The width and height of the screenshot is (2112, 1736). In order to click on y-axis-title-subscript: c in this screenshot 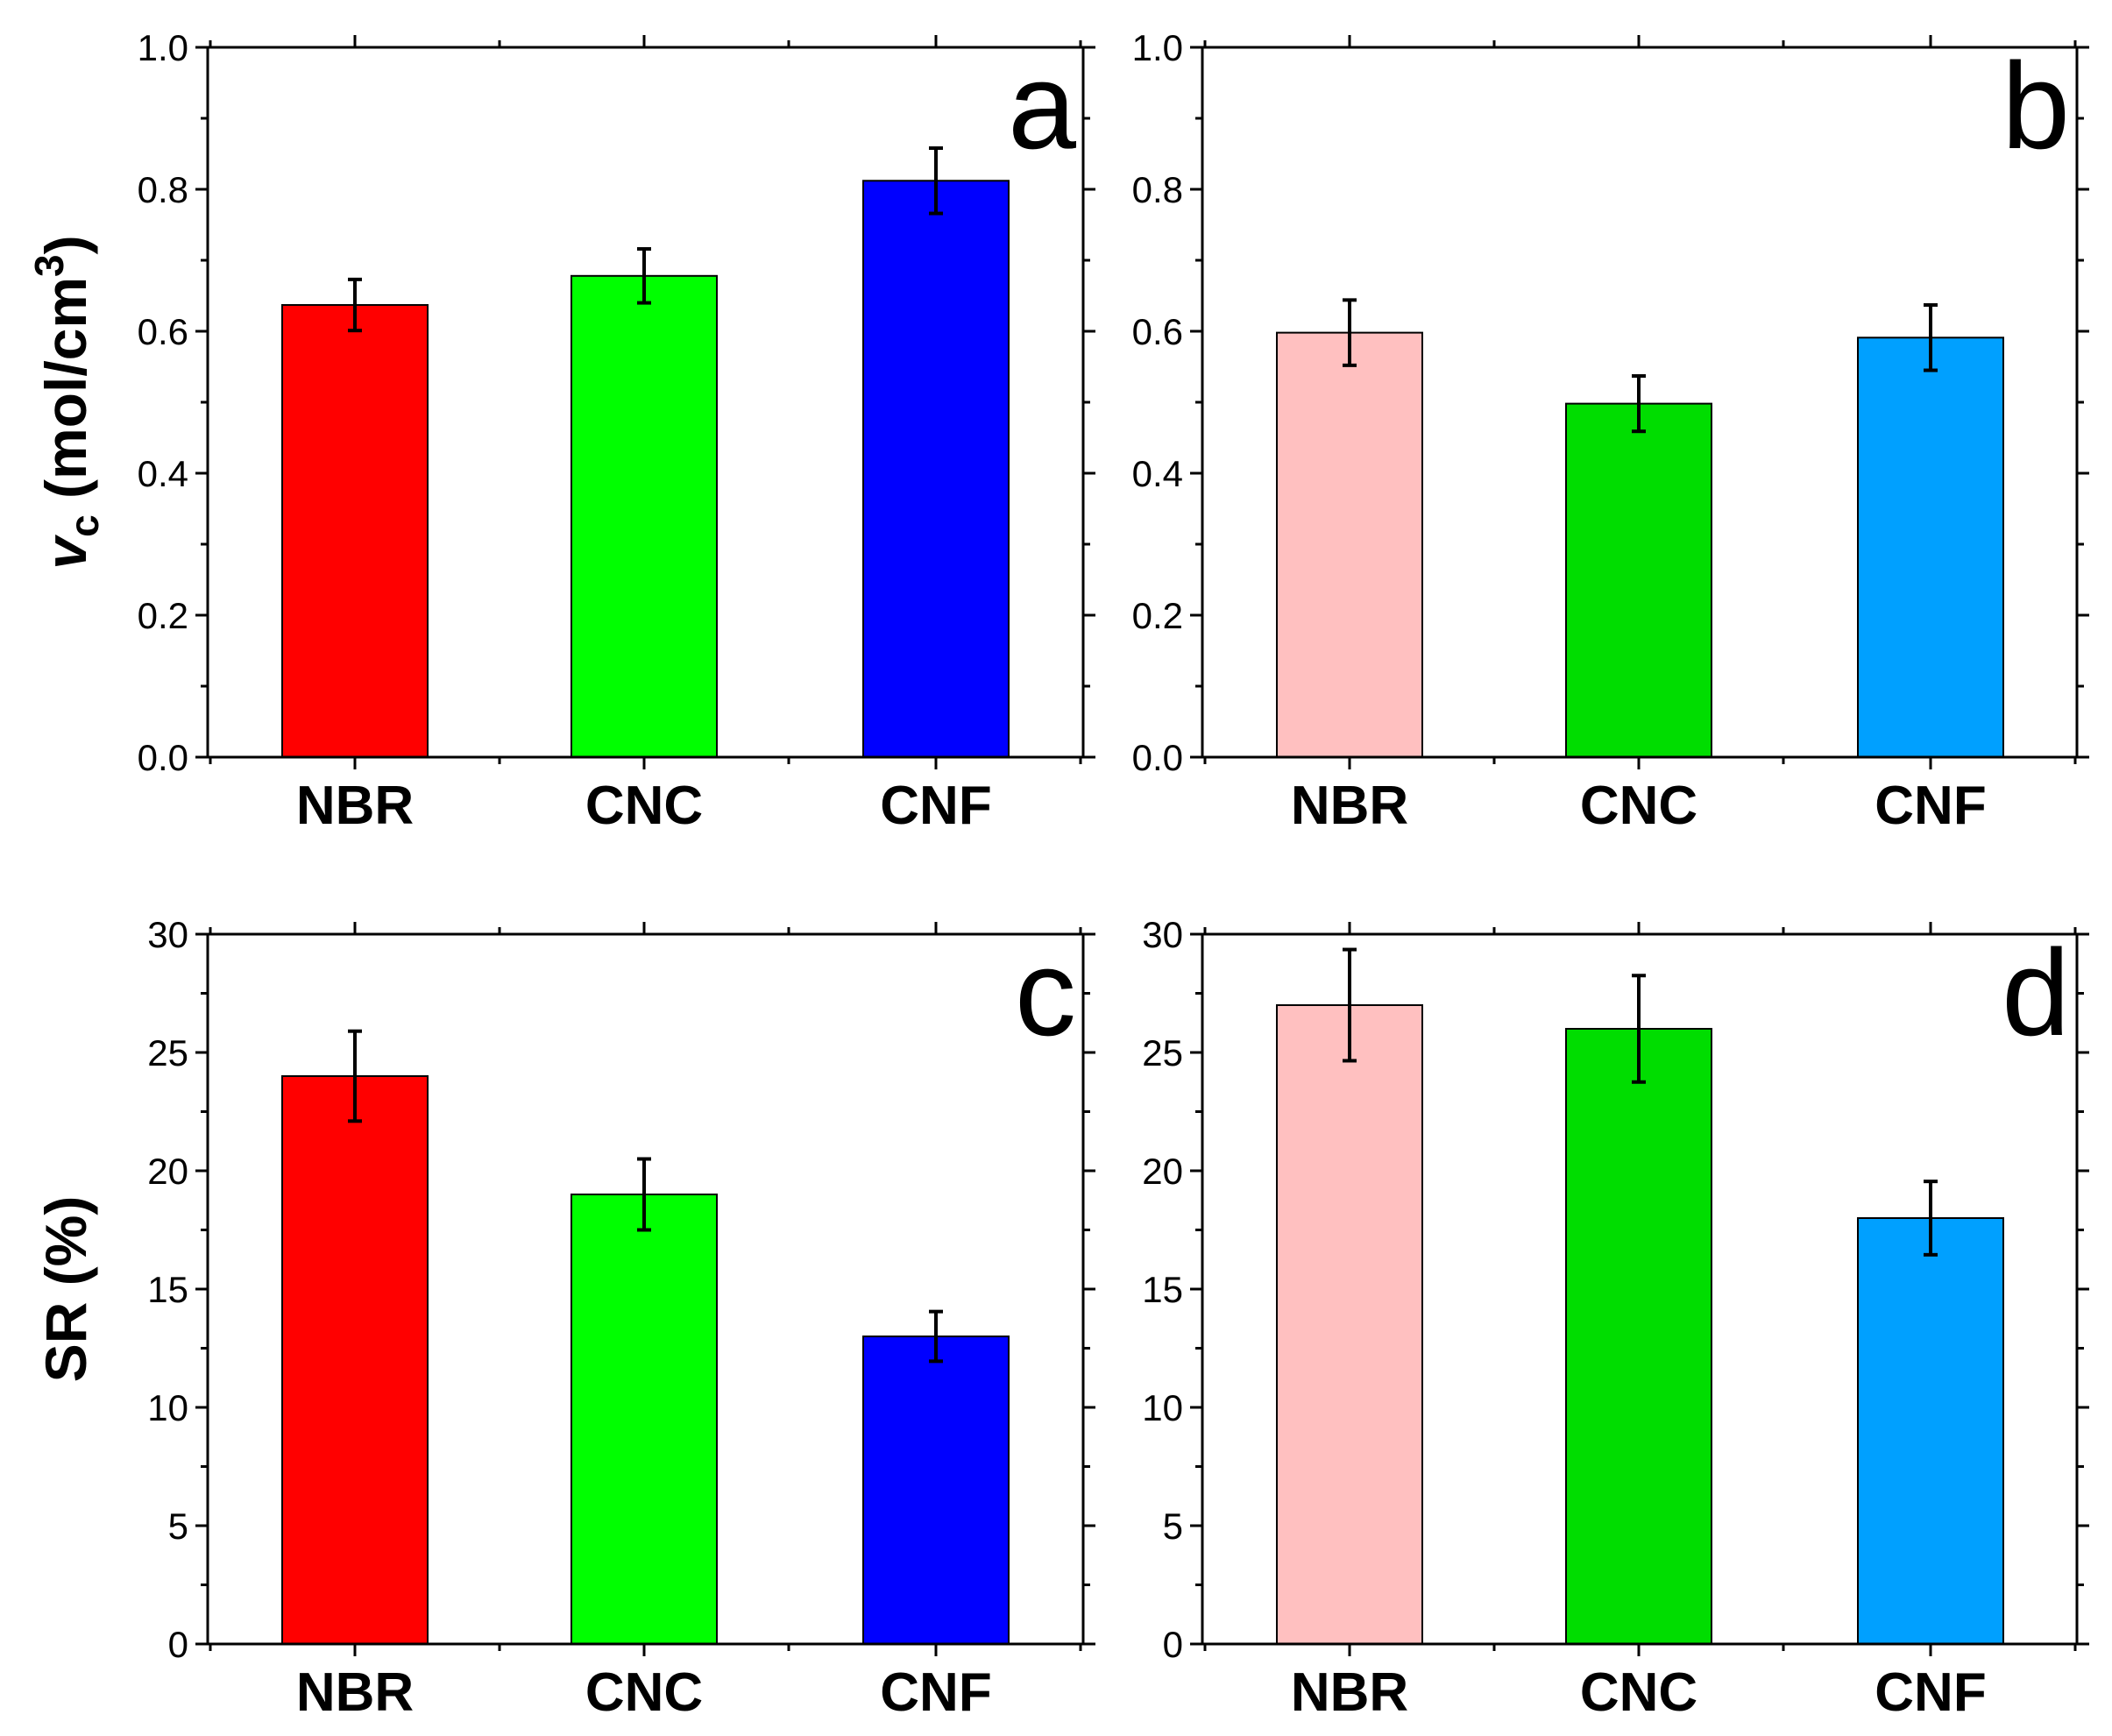, I will do `click(84, 525)`.